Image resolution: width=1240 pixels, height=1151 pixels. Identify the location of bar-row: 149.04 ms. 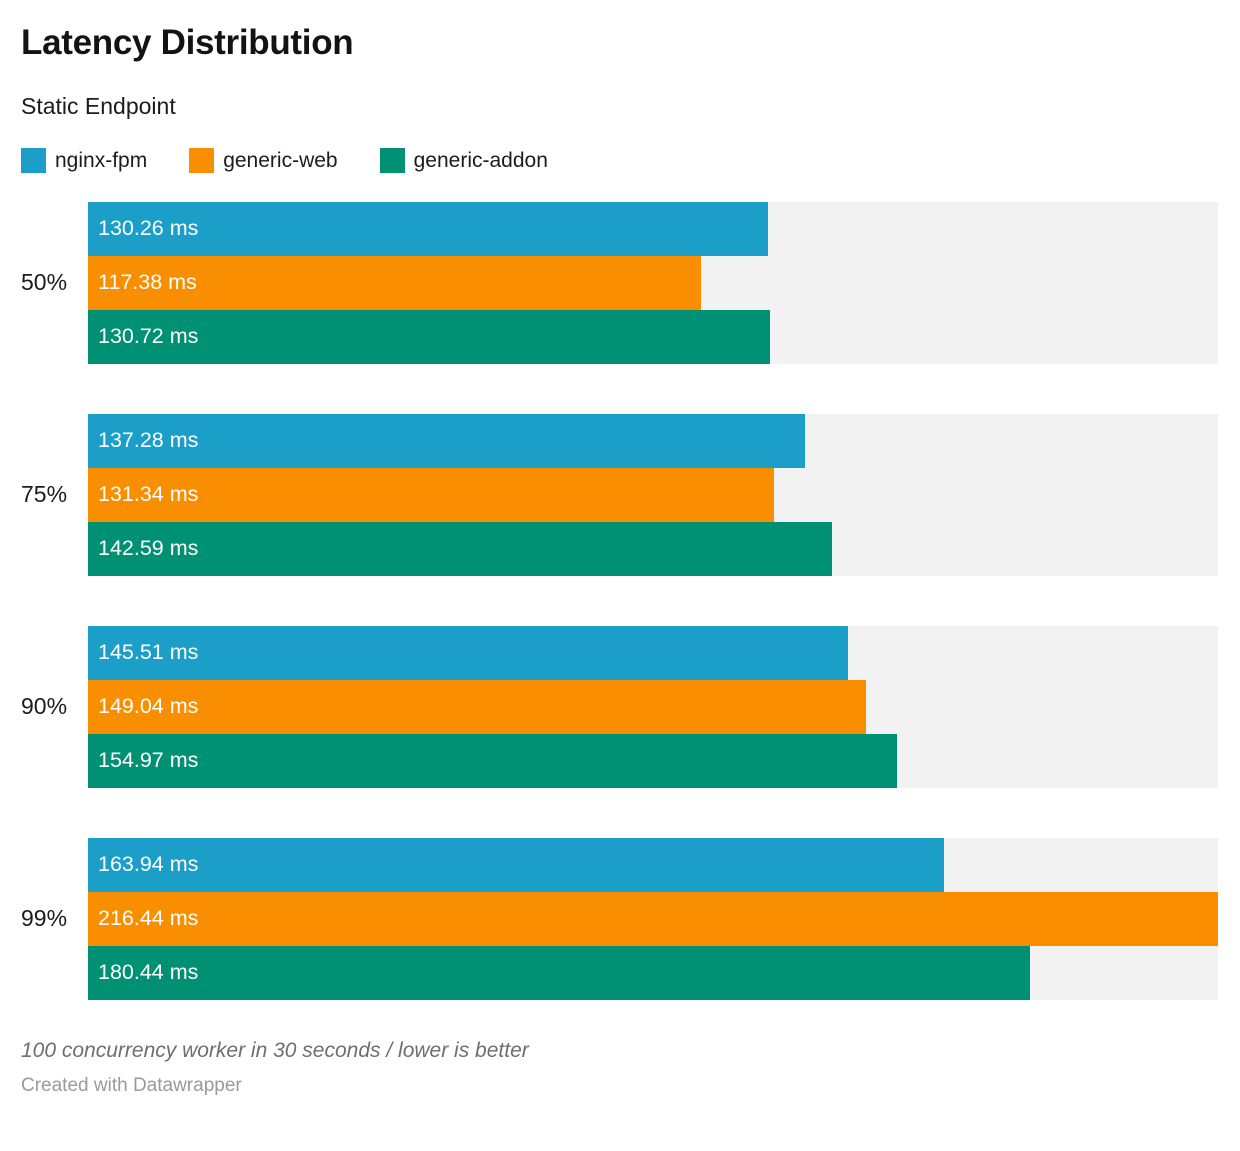
(653, 706).